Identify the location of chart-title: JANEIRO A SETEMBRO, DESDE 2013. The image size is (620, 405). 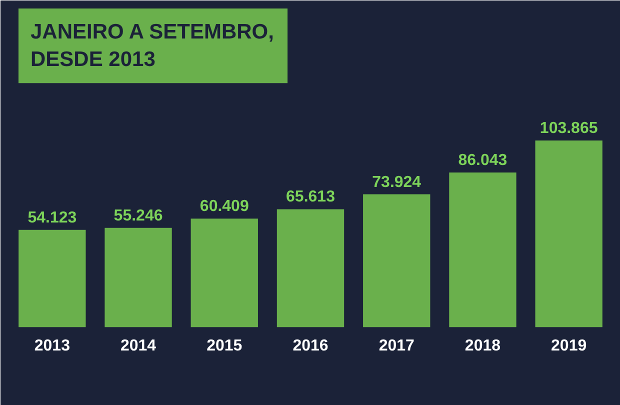
(152, 46).